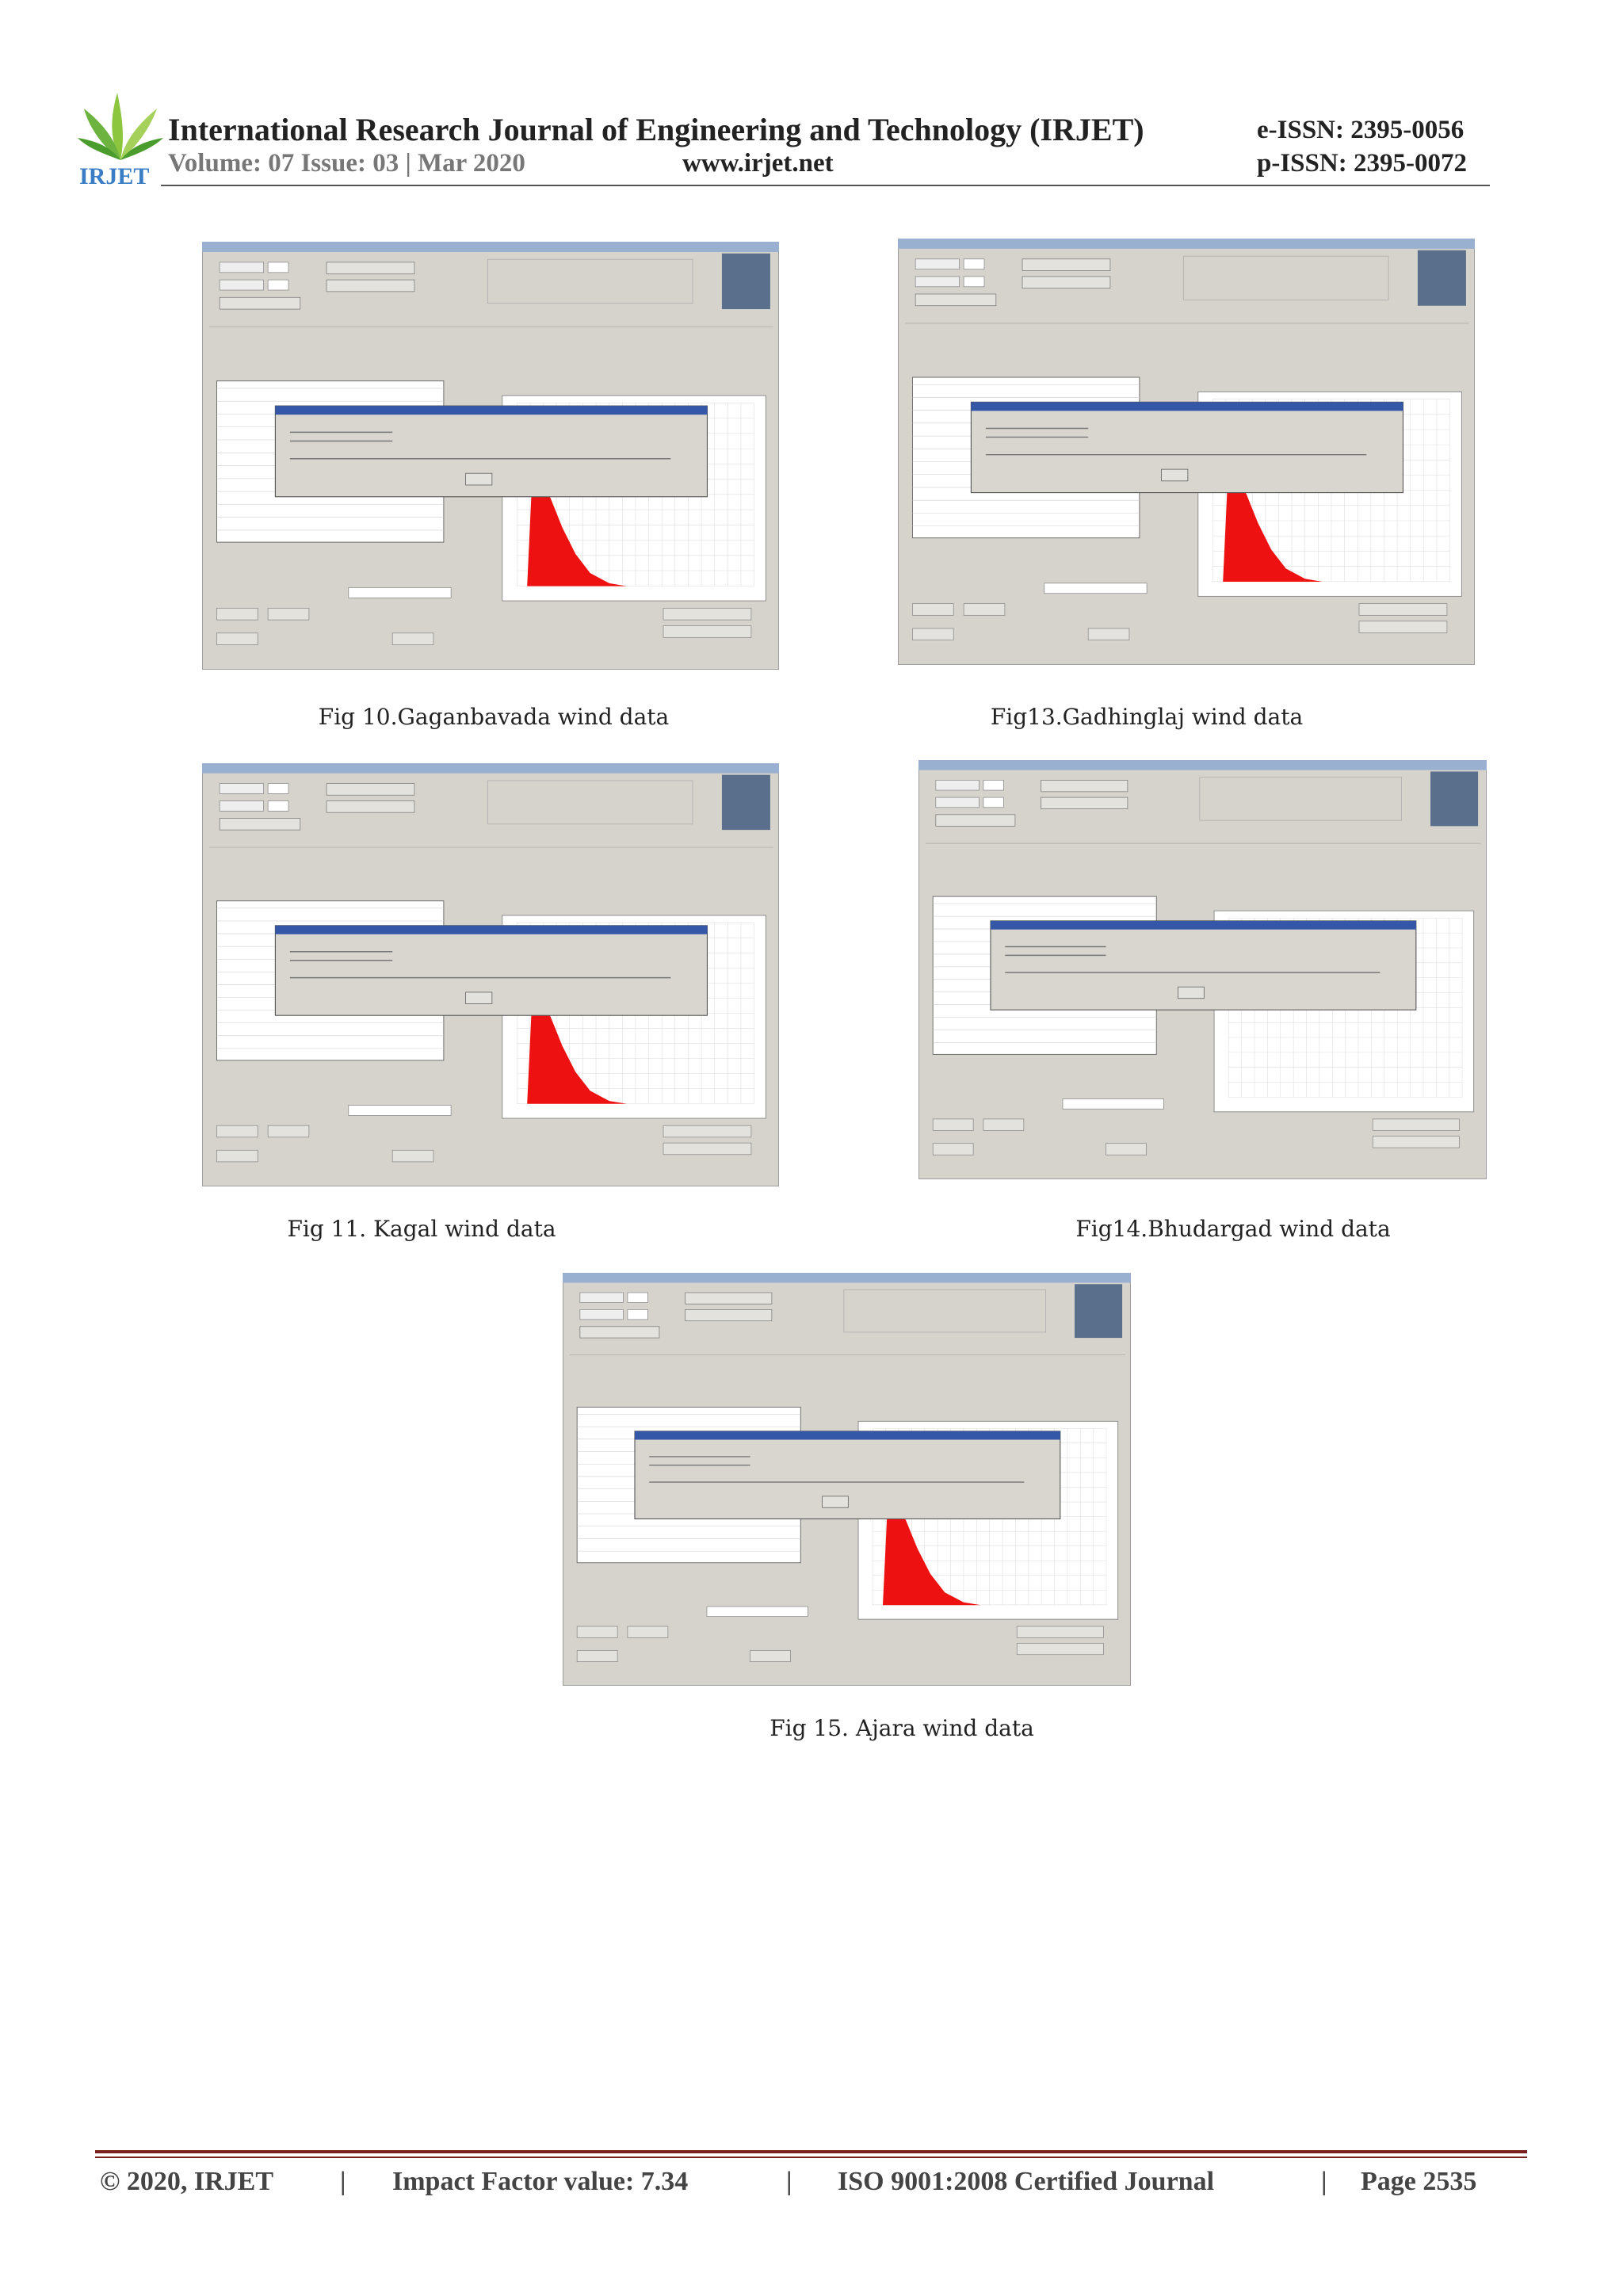 This screenshot has height=2296, width=1623. I want to click on volume-issue: Volume: 07 Issue: 03 | Mar 2020, so click(346, 163).